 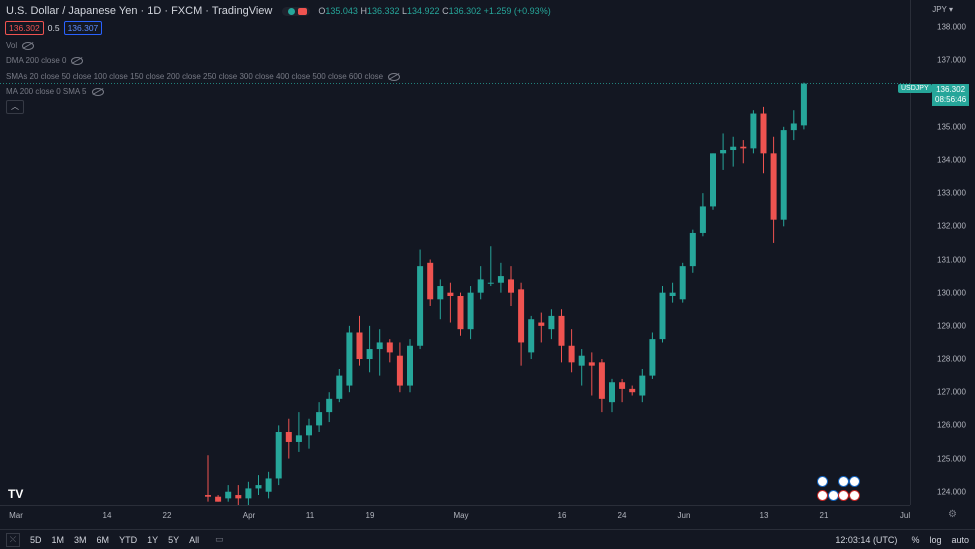 I want to click on time-tick-label: 13, so click(x=764, y=515).